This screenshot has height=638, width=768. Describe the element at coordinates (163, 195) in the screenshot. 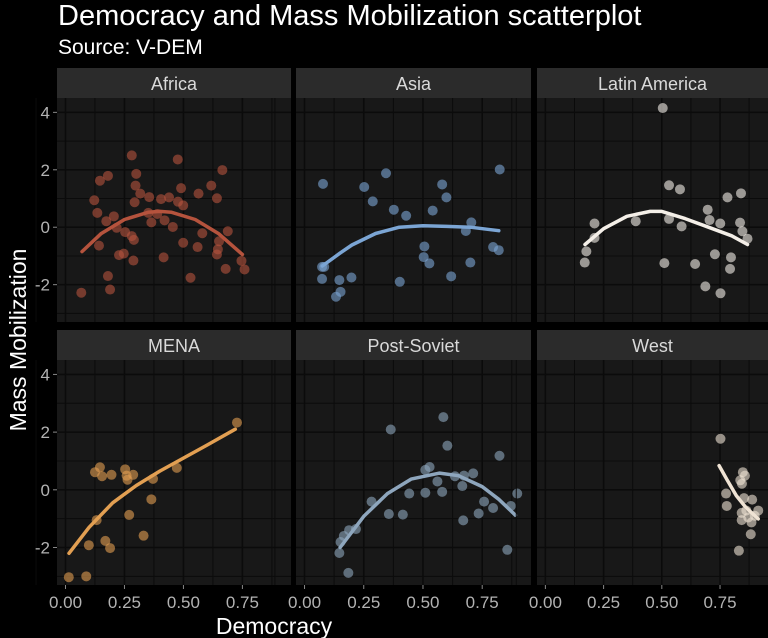

I see `facet-panel-africa: Africa -2 0 2 4` at that location.